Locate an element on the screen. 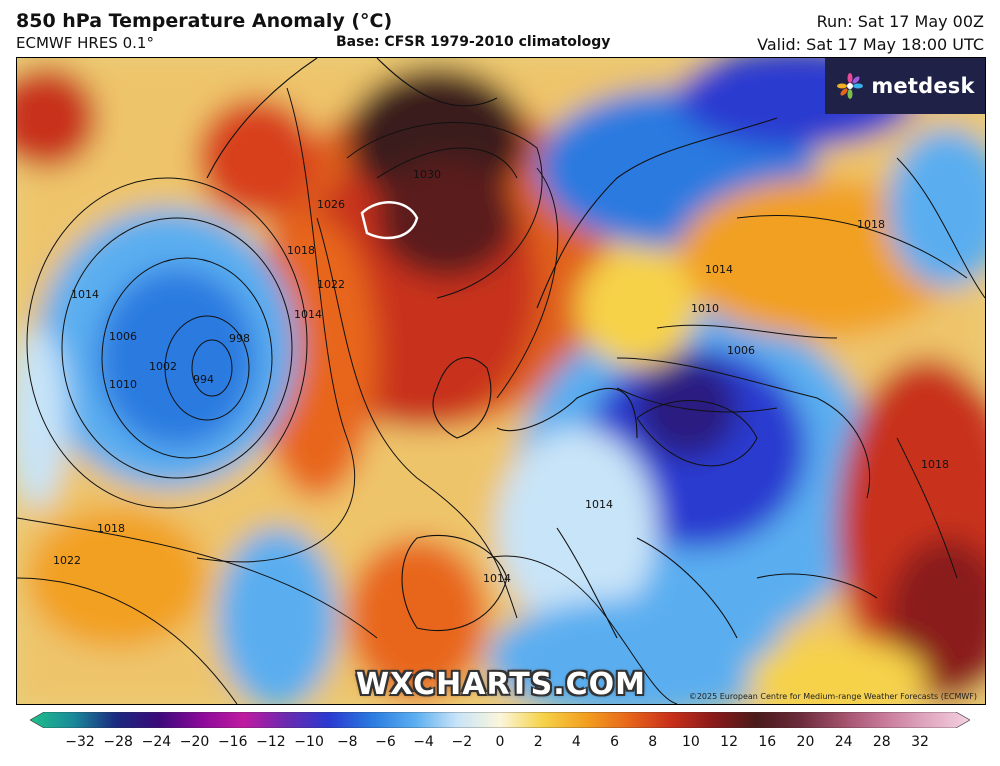  colorbar-ramp is located at coordinates (500, 720).